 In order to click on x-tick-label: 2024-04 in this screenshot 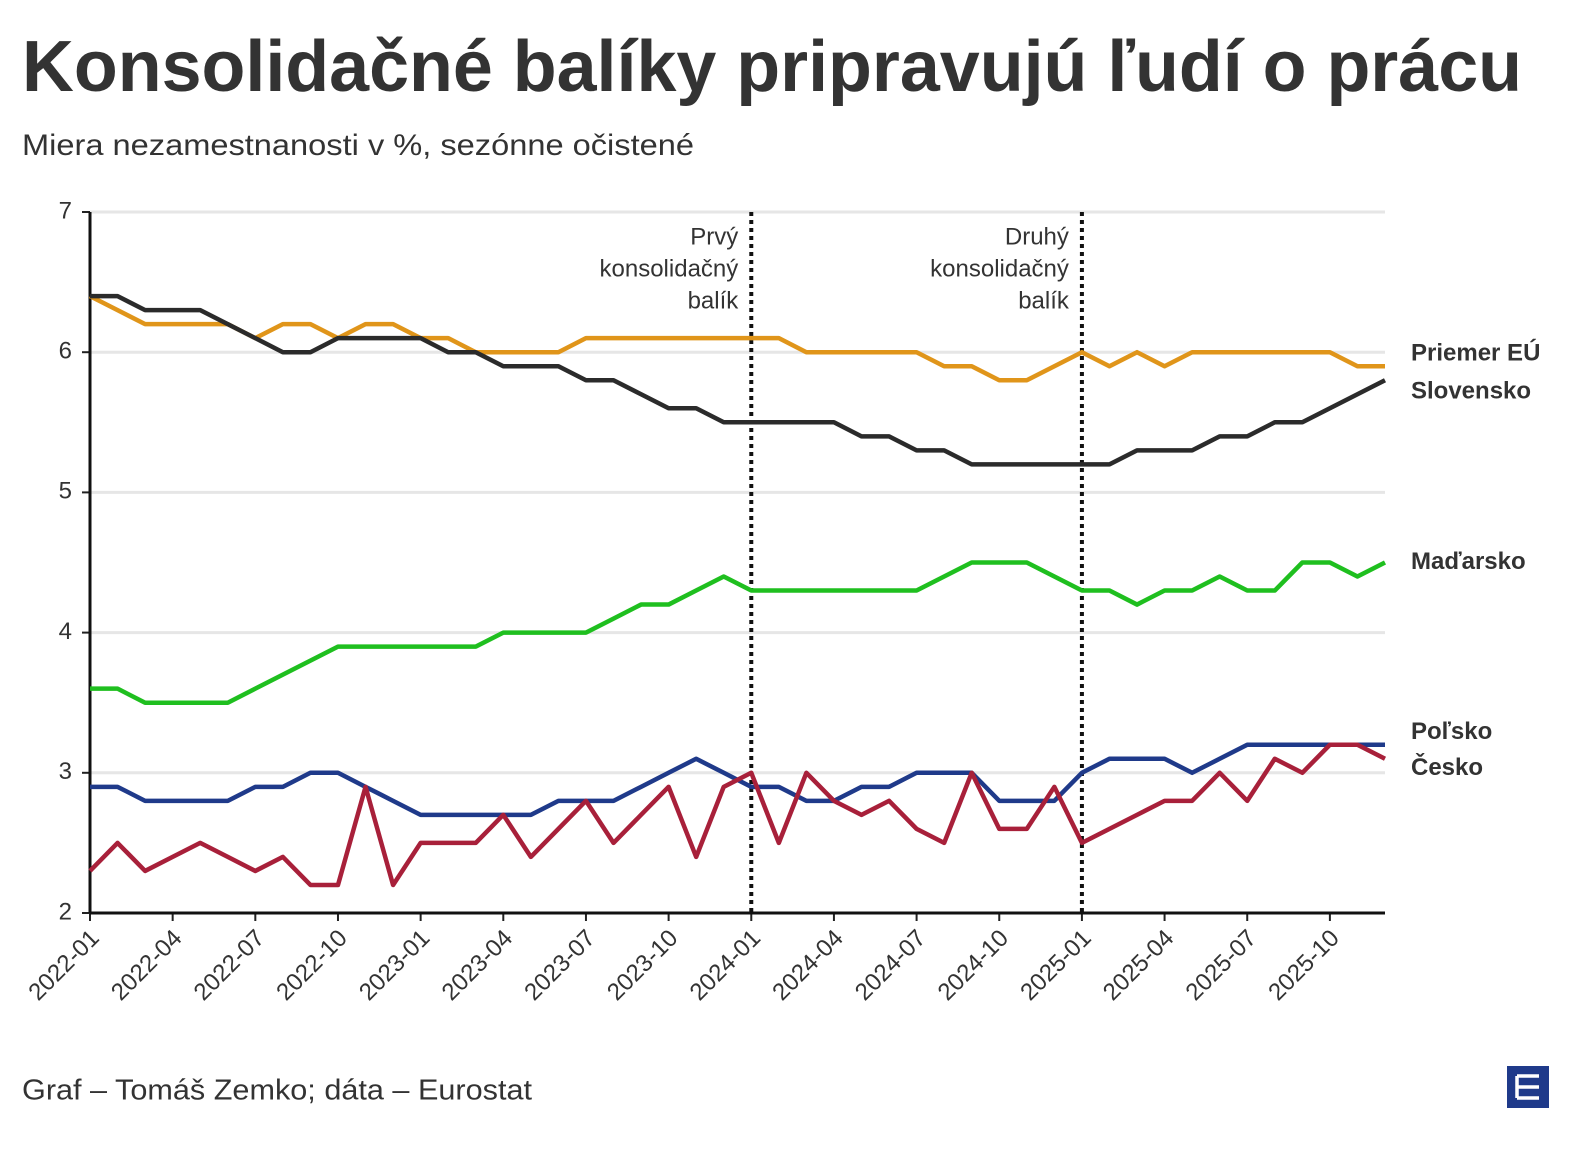, I will do `click(807, 965)`.